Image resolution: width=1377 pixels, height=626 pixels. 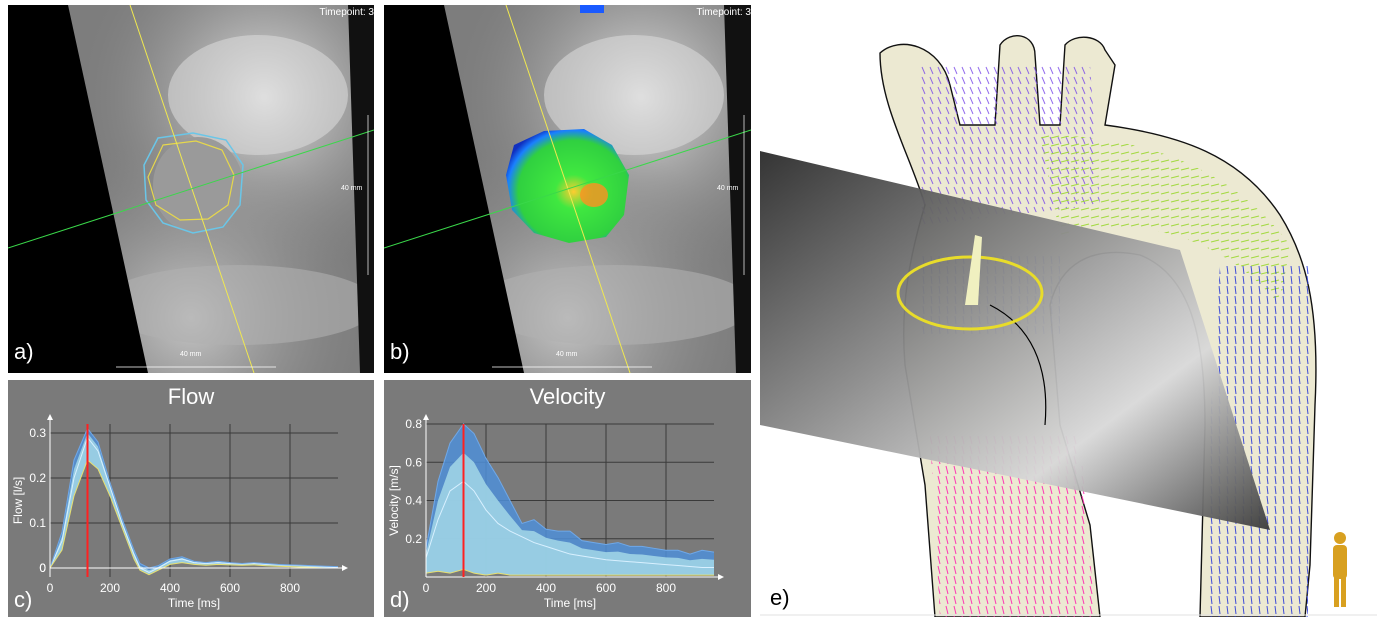 I want to click on panel-label: c), so click(x=23, y=599).